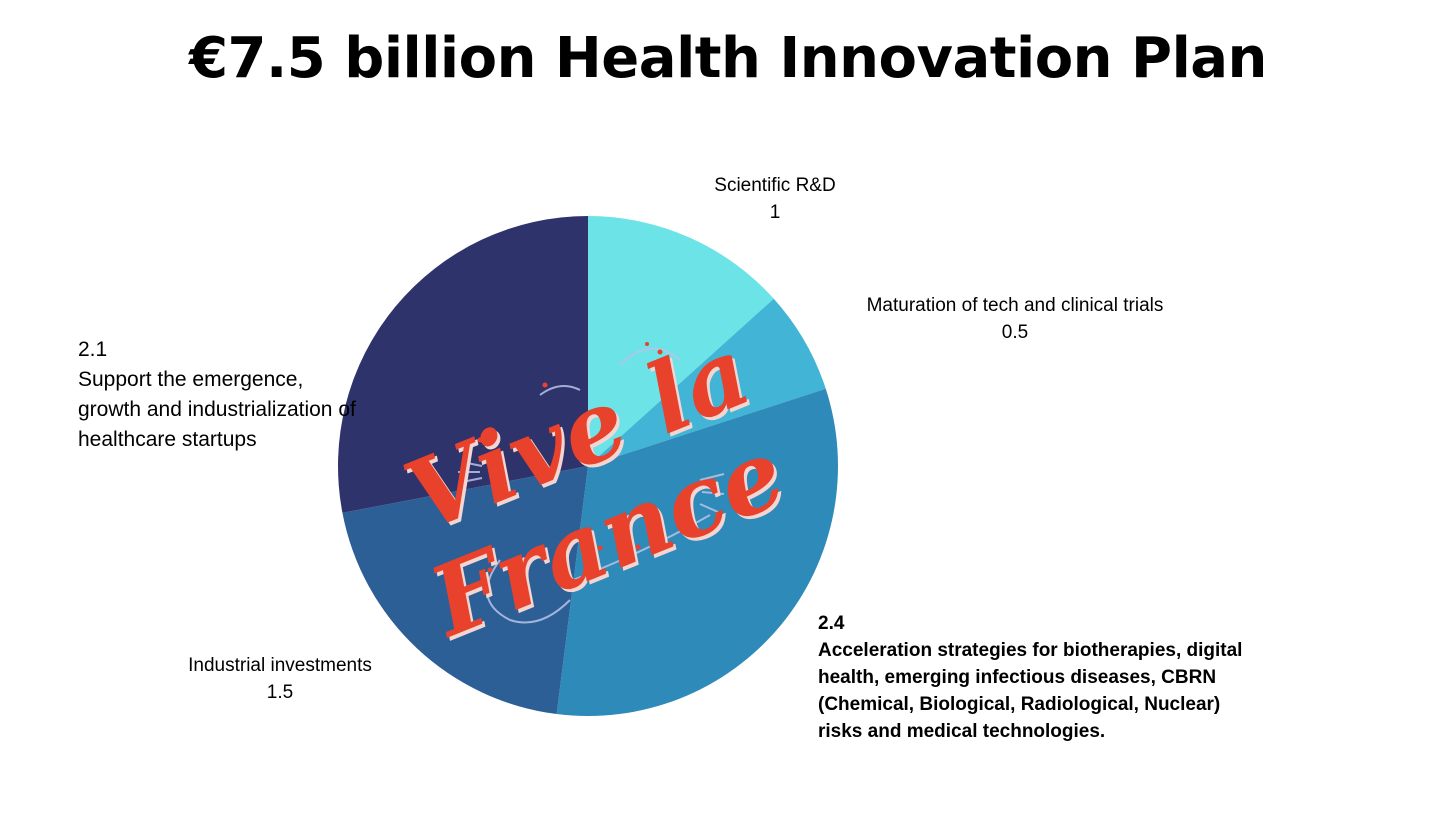 This screenshot has height=819, width=1456. I want to click on slice-scientific-rd, so click(681, 341).